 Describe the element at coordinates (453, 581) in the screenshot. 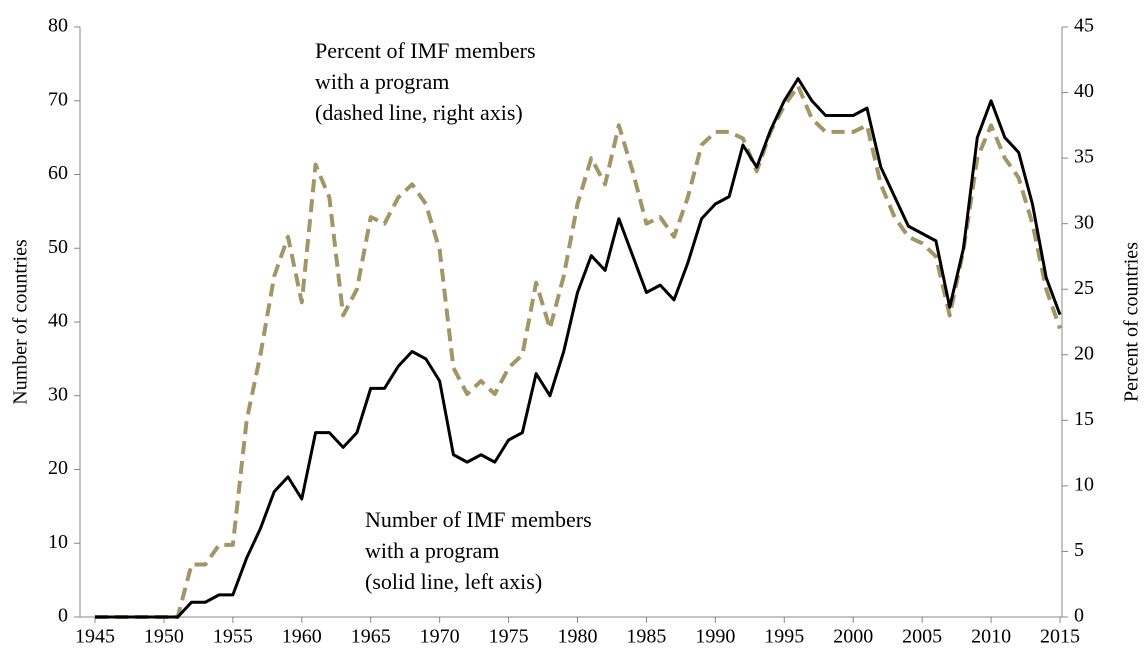

I see `annotation: (solid line, left axis)` at that location.